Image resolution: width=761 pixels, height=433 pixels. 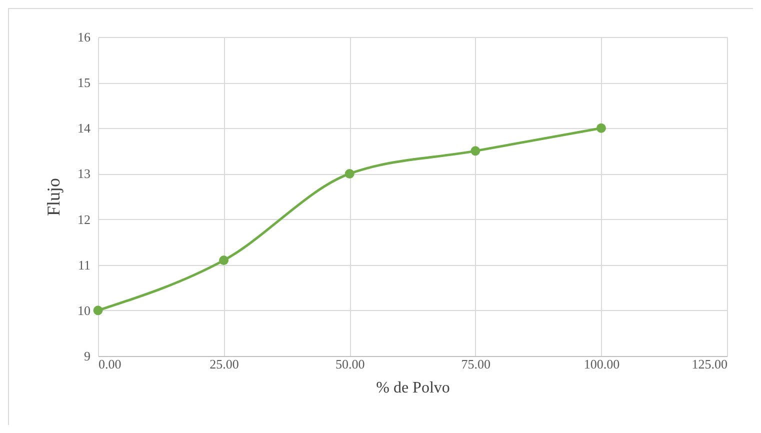 What do you see at coordinates (84, 82) in the screenshot?
I see `y-tick-label: 15` at bounding box center [84, 82].